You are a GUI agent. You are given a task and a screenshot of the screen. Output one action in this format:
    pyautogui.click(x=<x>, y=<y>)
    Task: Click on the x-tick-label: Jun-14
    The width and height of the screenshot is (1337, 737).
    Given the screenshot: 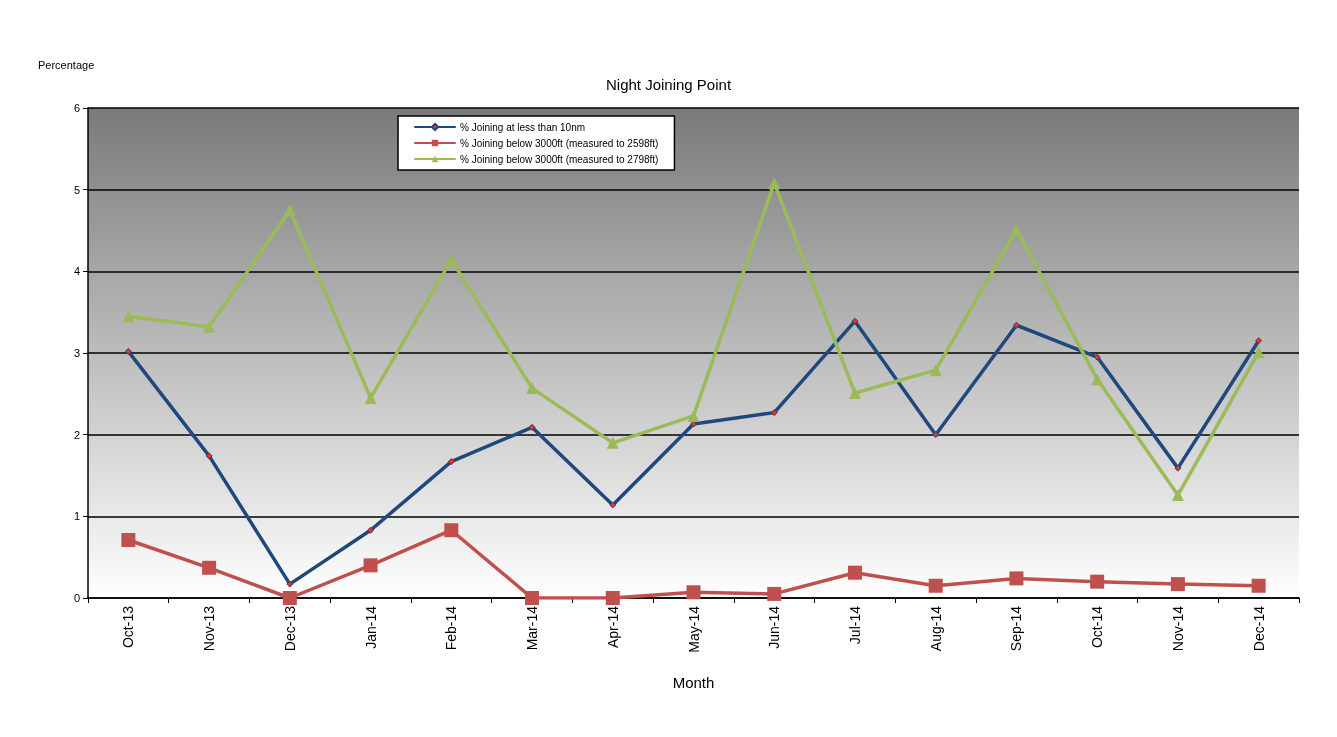 What is the action you would take?
    pyautogui.click(x=774, y=627)
    